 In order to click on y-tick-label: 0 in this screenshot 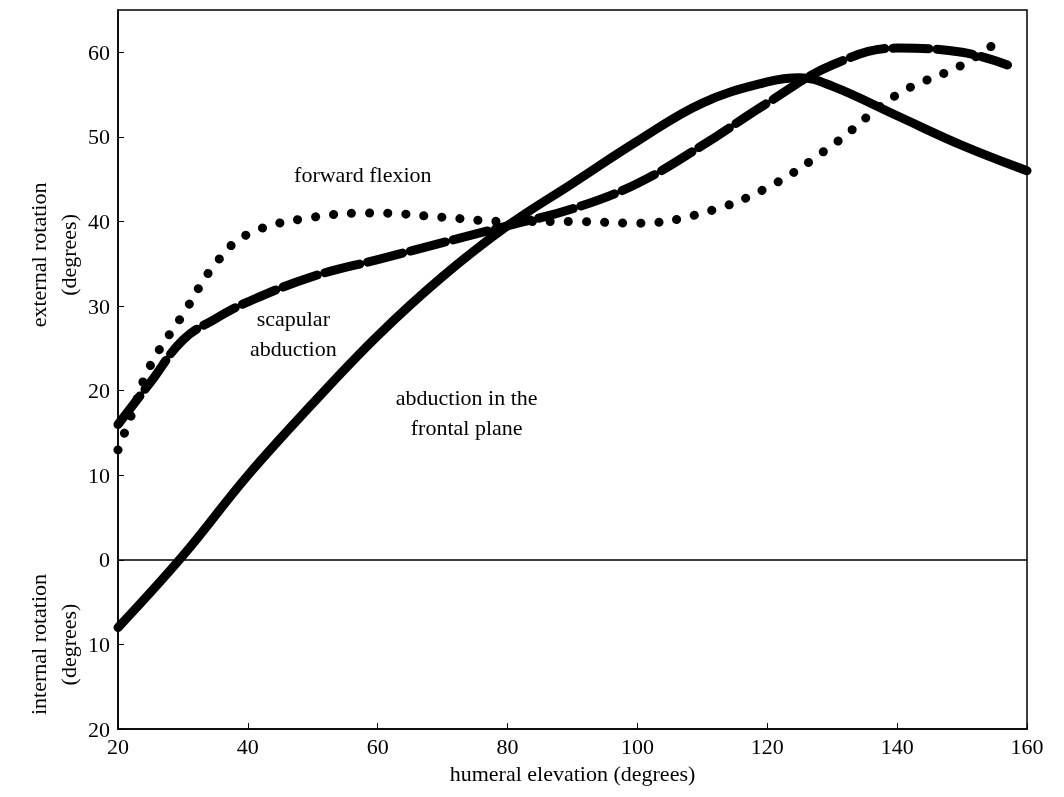, I will do `click(104, 560)`.